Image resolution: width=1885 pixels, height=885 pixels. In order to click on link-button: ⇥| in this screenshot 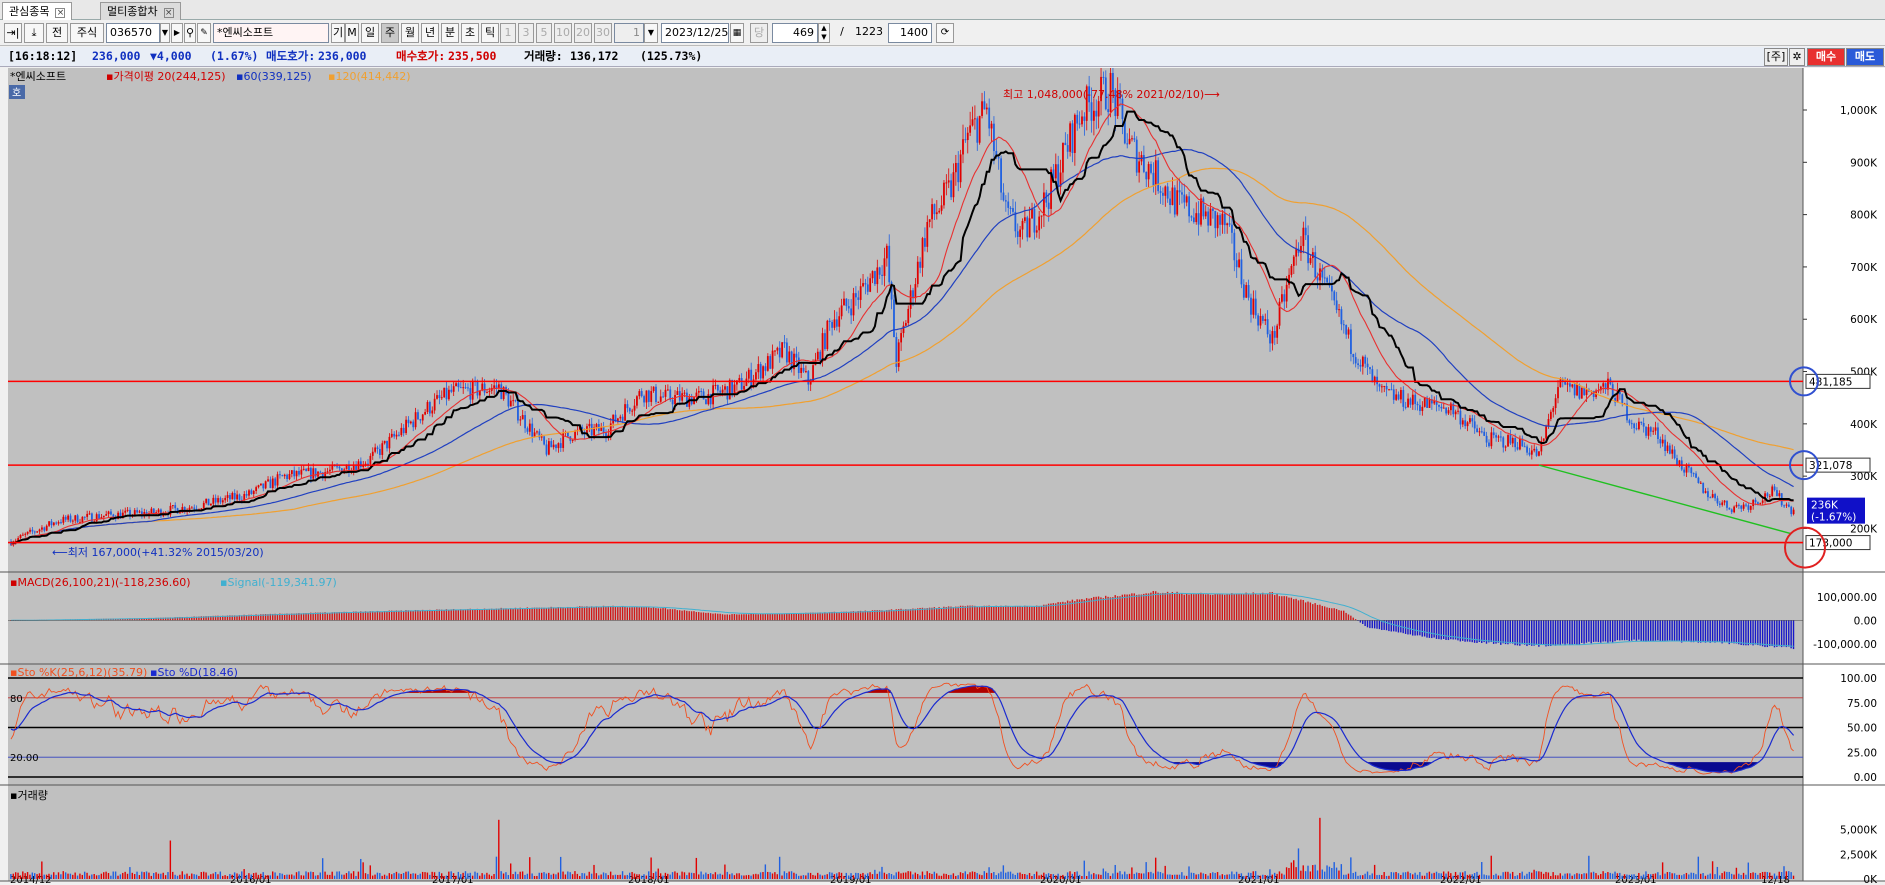, I will do `click(13, 33)`.